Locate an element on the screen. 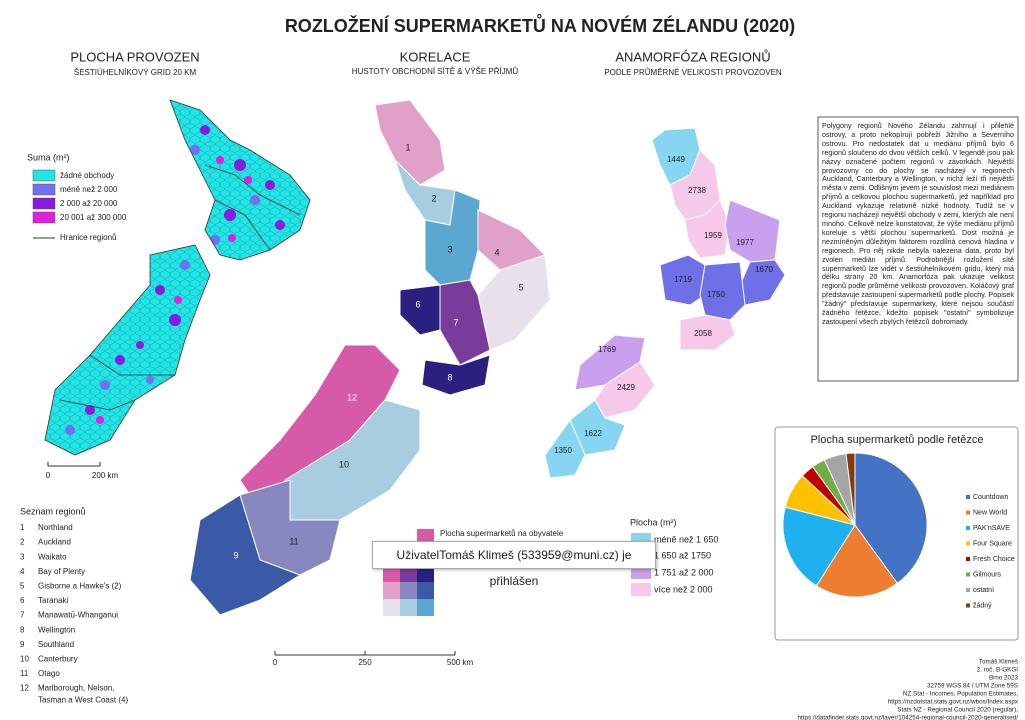 Image resolution: width=1025 pixels, height=720 pixels. list-number: 4 is located at coordinates (22, 571).